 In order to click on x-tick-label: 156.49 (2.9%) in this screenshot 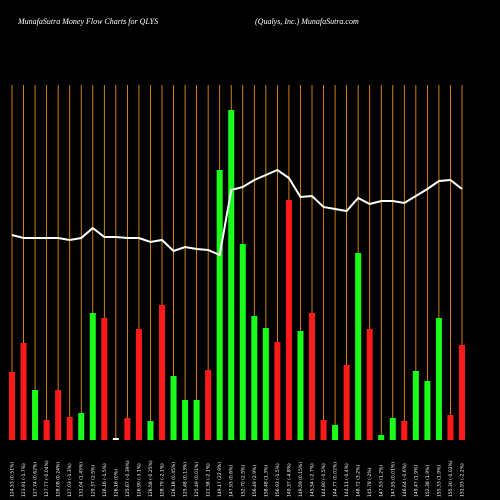, I will do `click(255, 481)`.